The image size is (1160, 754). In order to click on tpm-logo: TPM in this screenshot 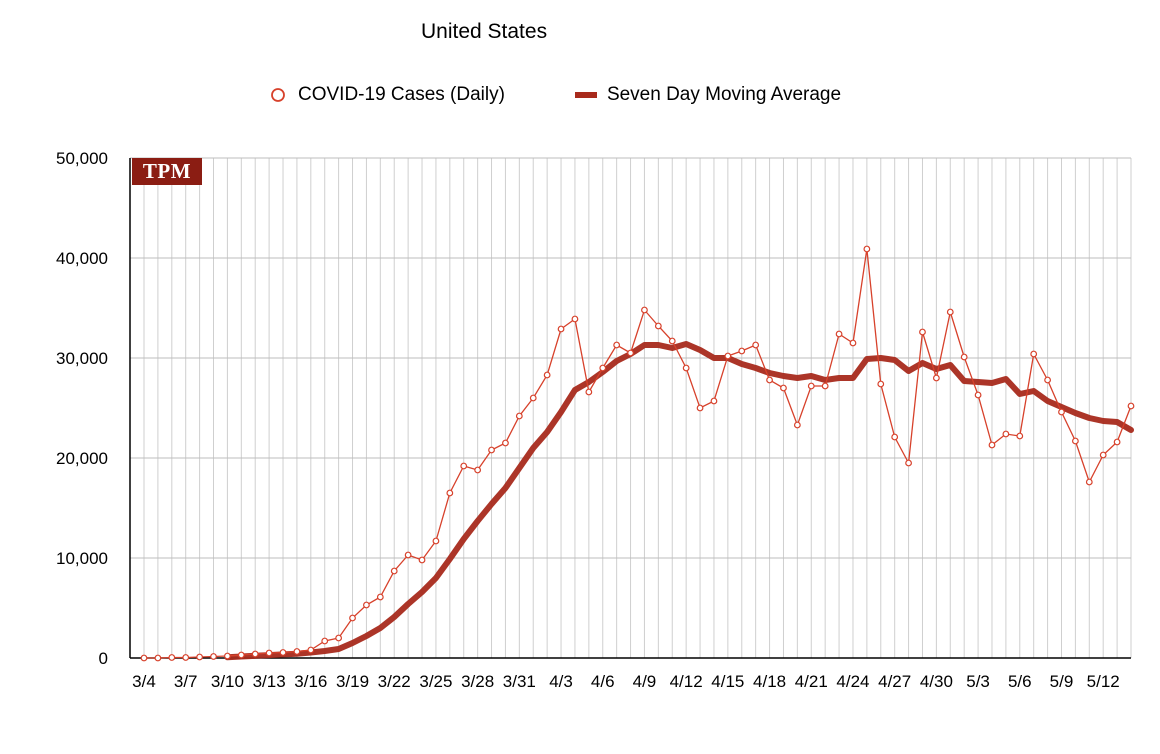, I will do `click(167, 171)`.